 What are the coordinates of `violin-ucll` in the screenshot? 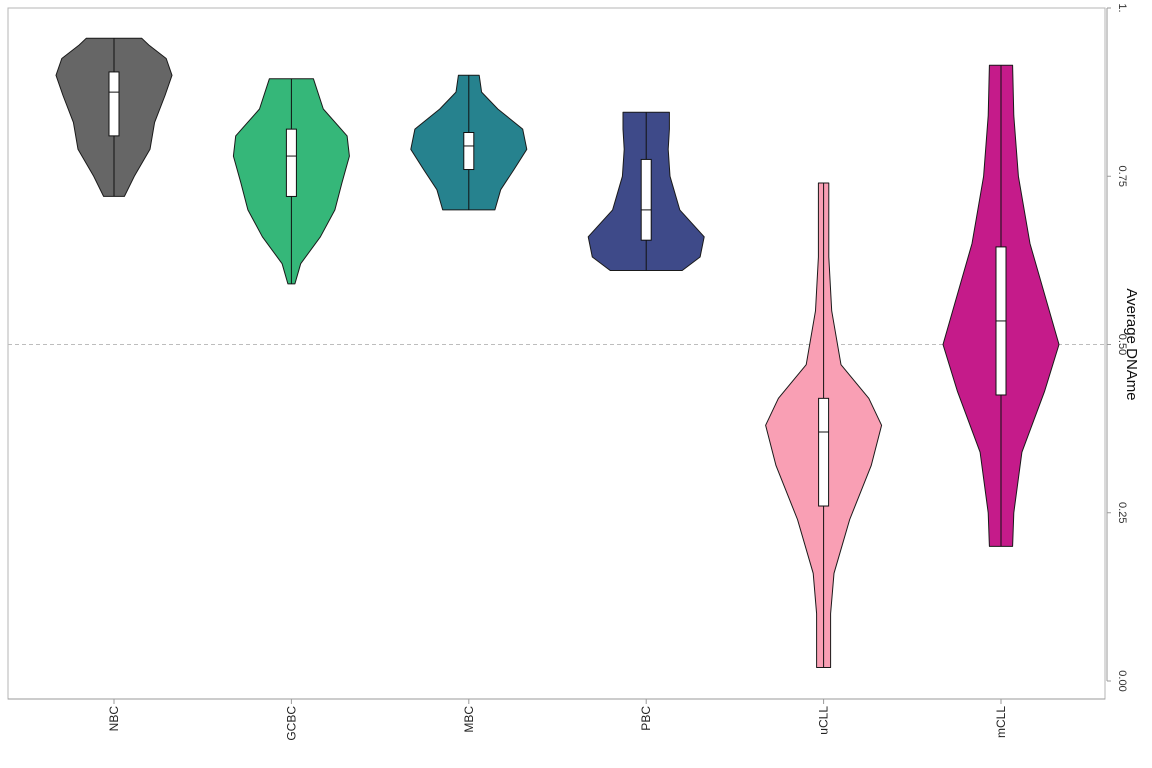 It's located at (824, 425).